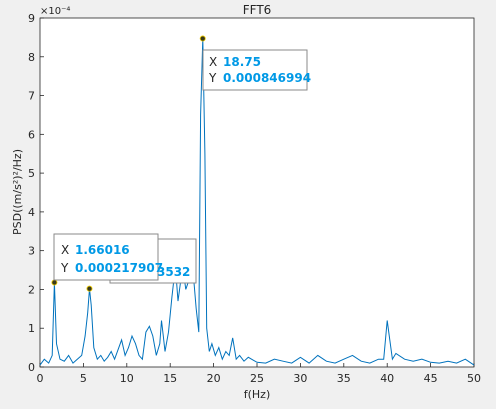 The image size is (496, 409). I want to click on y-tick-label: 7, so click(31, 96).